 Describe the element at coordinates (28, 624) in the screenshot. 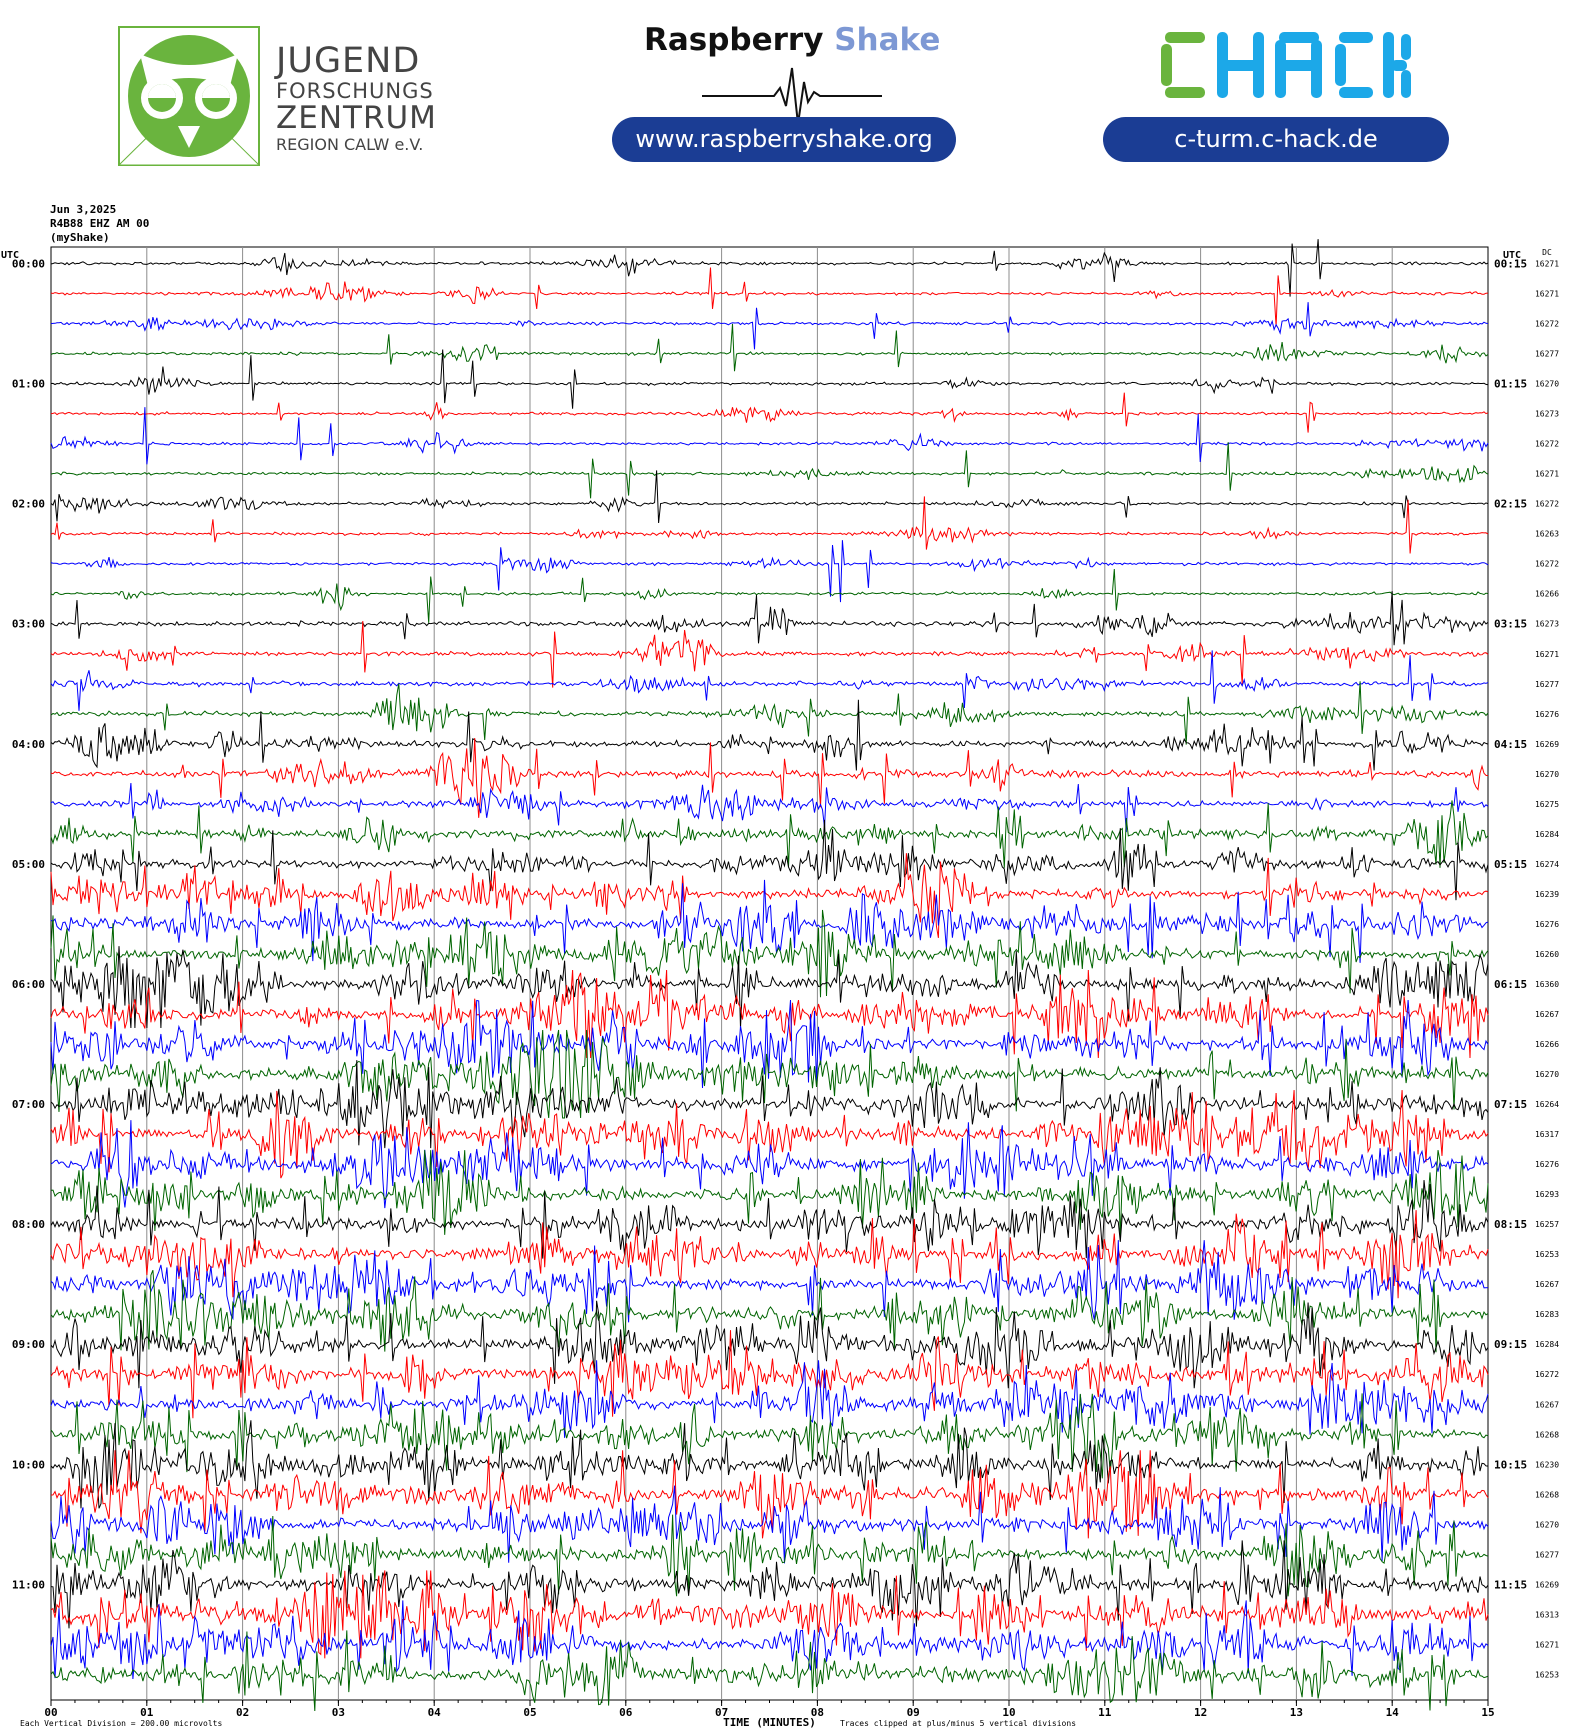

I see `left-hour-label: 03:00` at that location.